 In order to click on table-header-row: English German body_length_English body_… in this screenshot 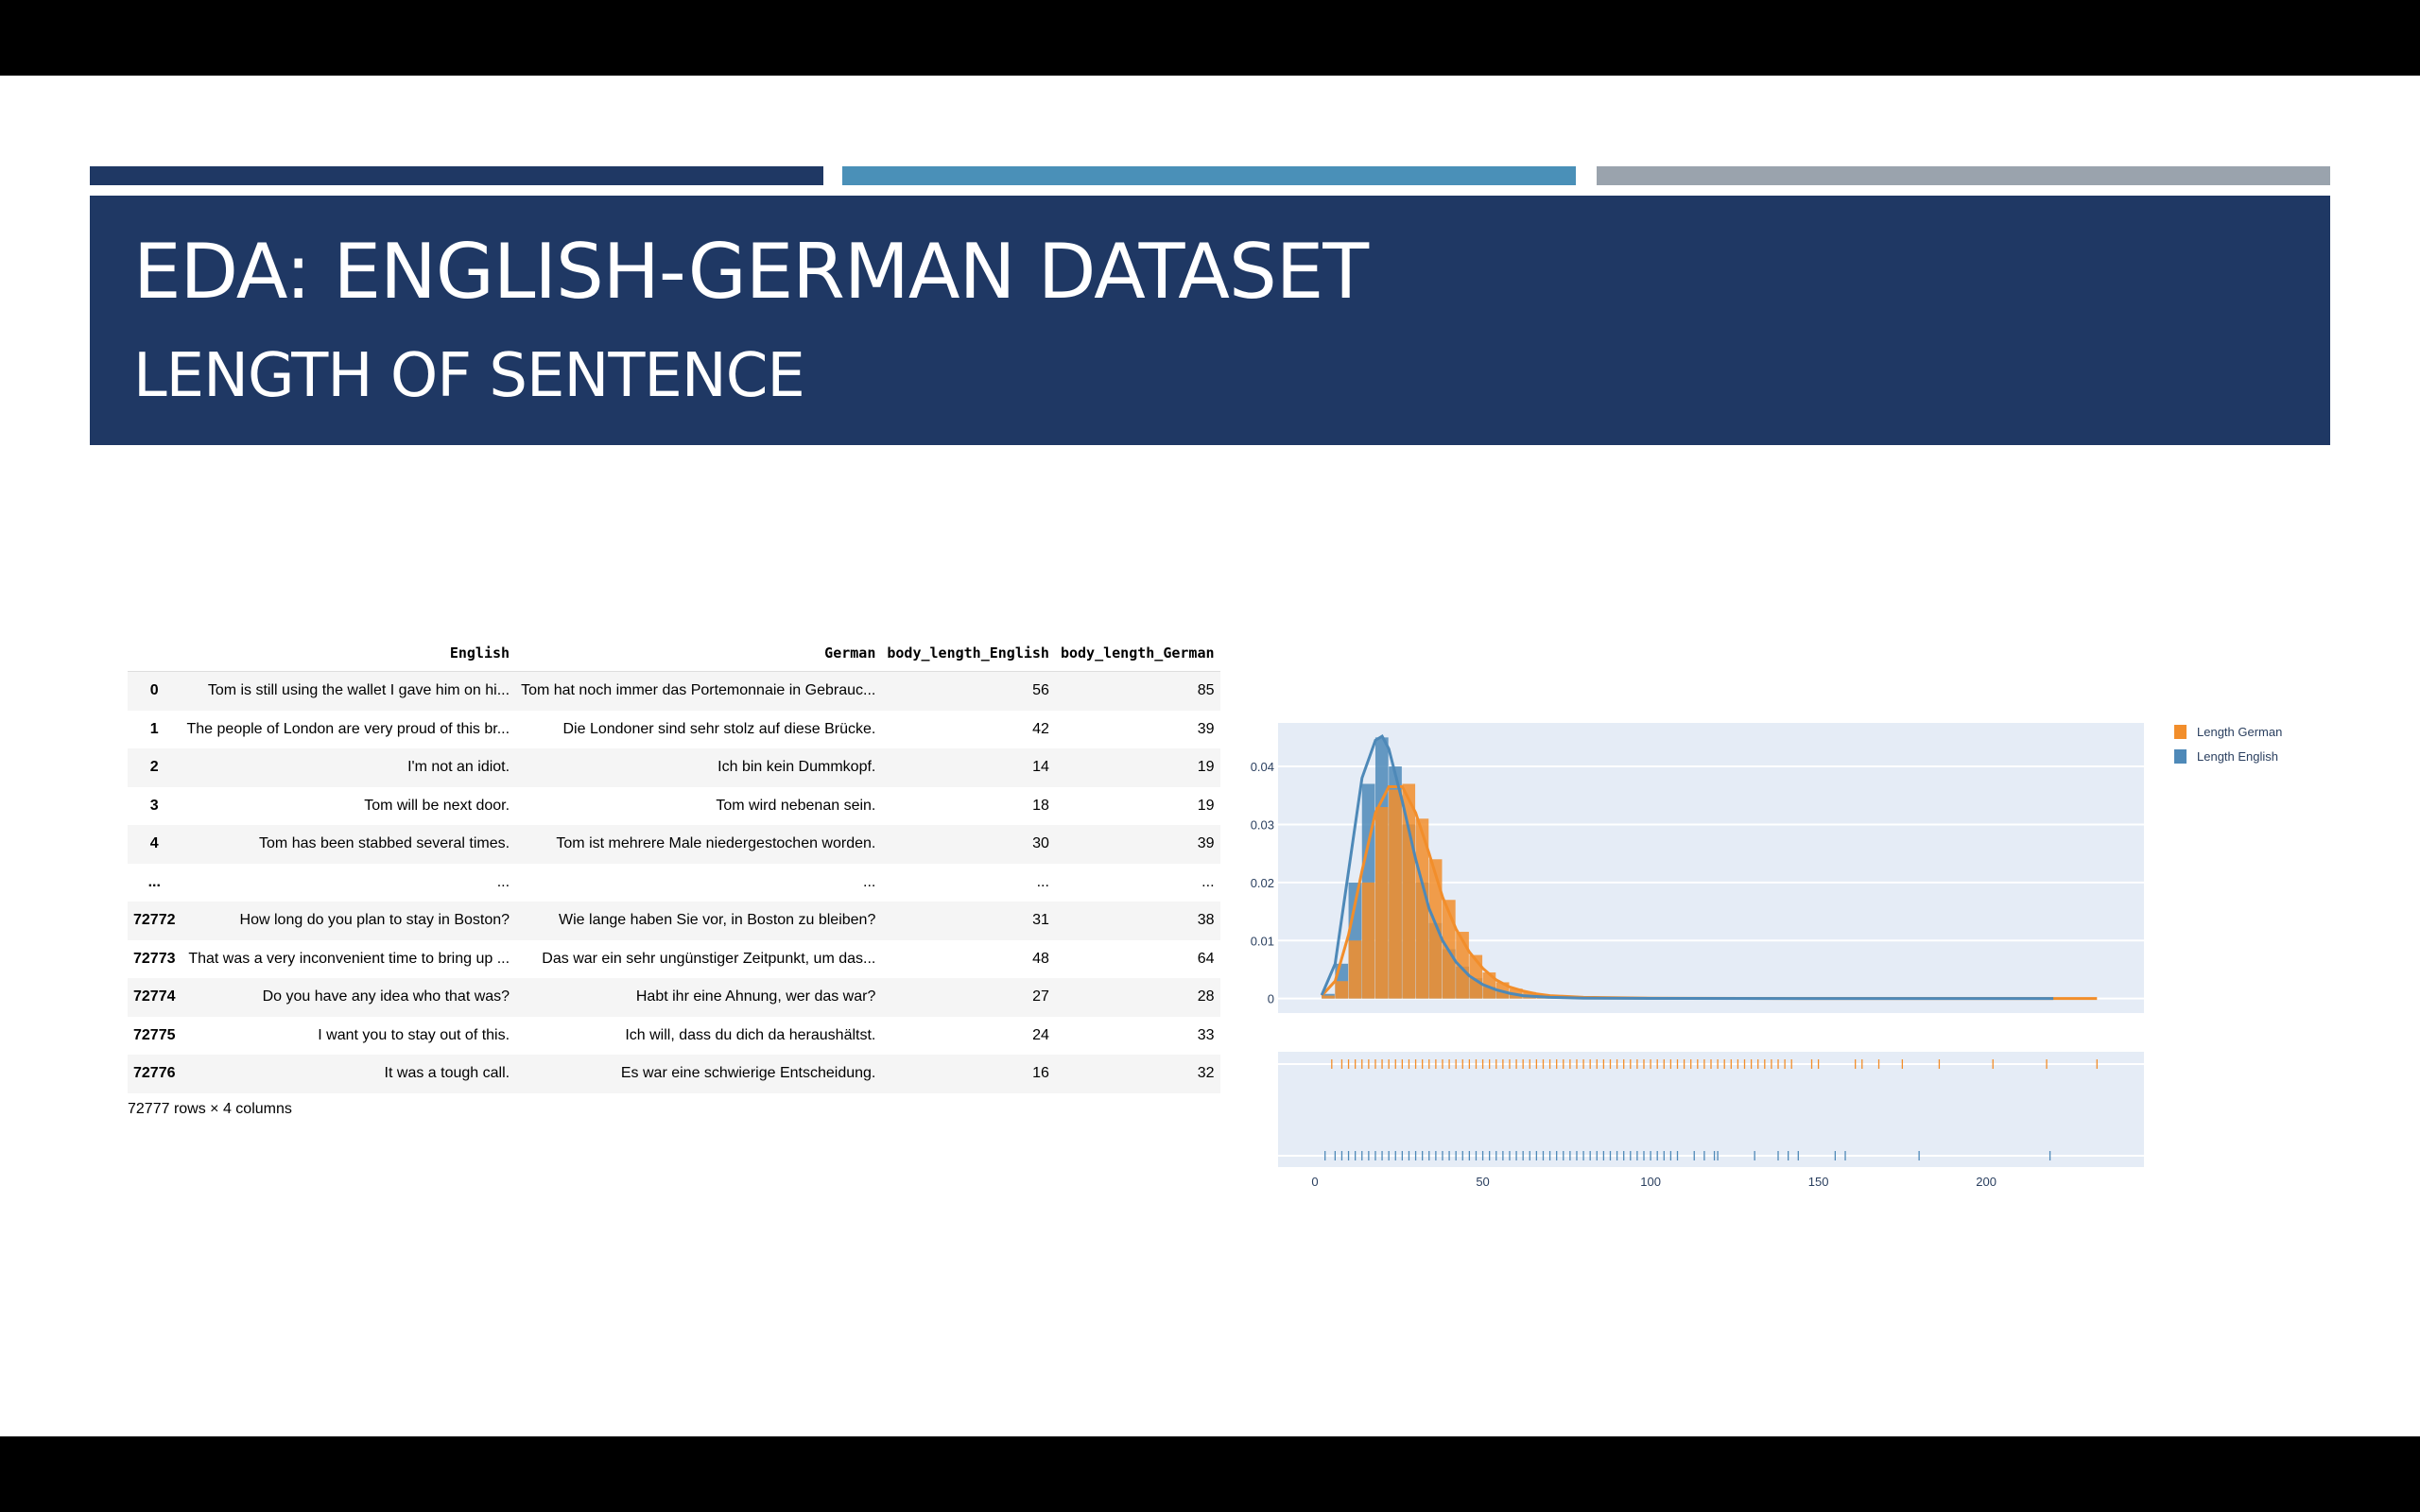, I will do `click(674, 649)`.